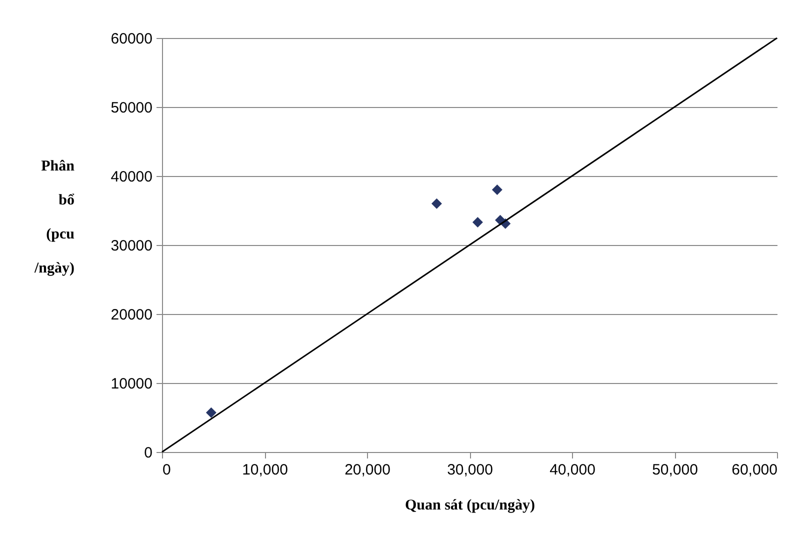 The height and width of the screenshot is (547, 792). Describe the element at coordinates (54, 217) in the screenshot. I see `text: Phân bổ (pcu /ngày)` at that location.